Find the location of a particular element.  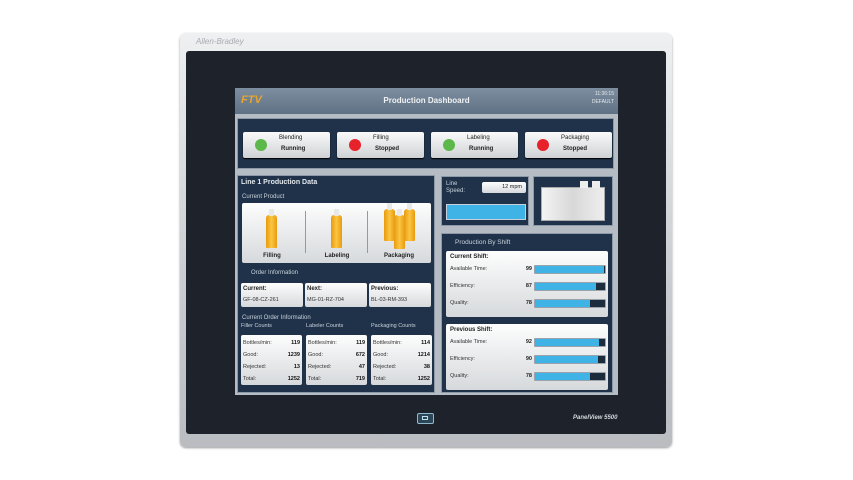

metric-value: 90 is located at coordinates (528, 359).